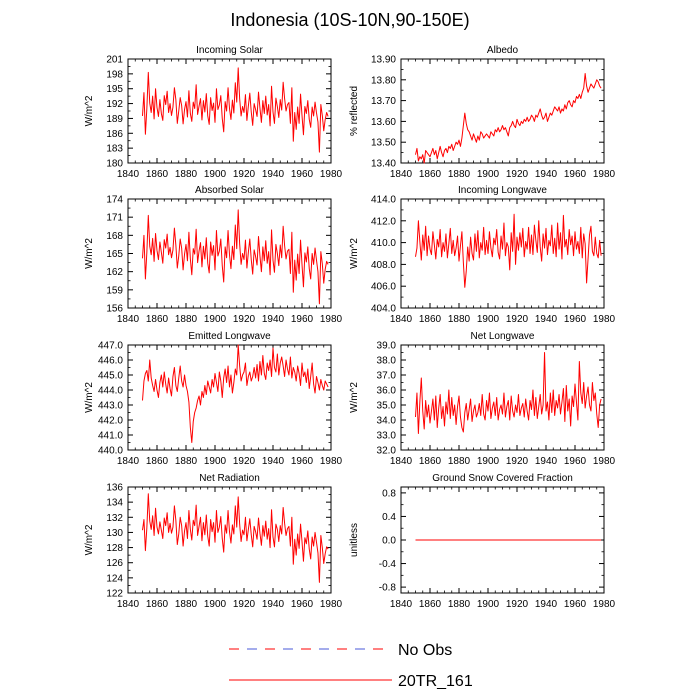 The height and width of the screenshot is (700, 700). Describe the element at coordinates (383, 243) in the screenshot. I see `y-tick-label: 410.0` at that location.